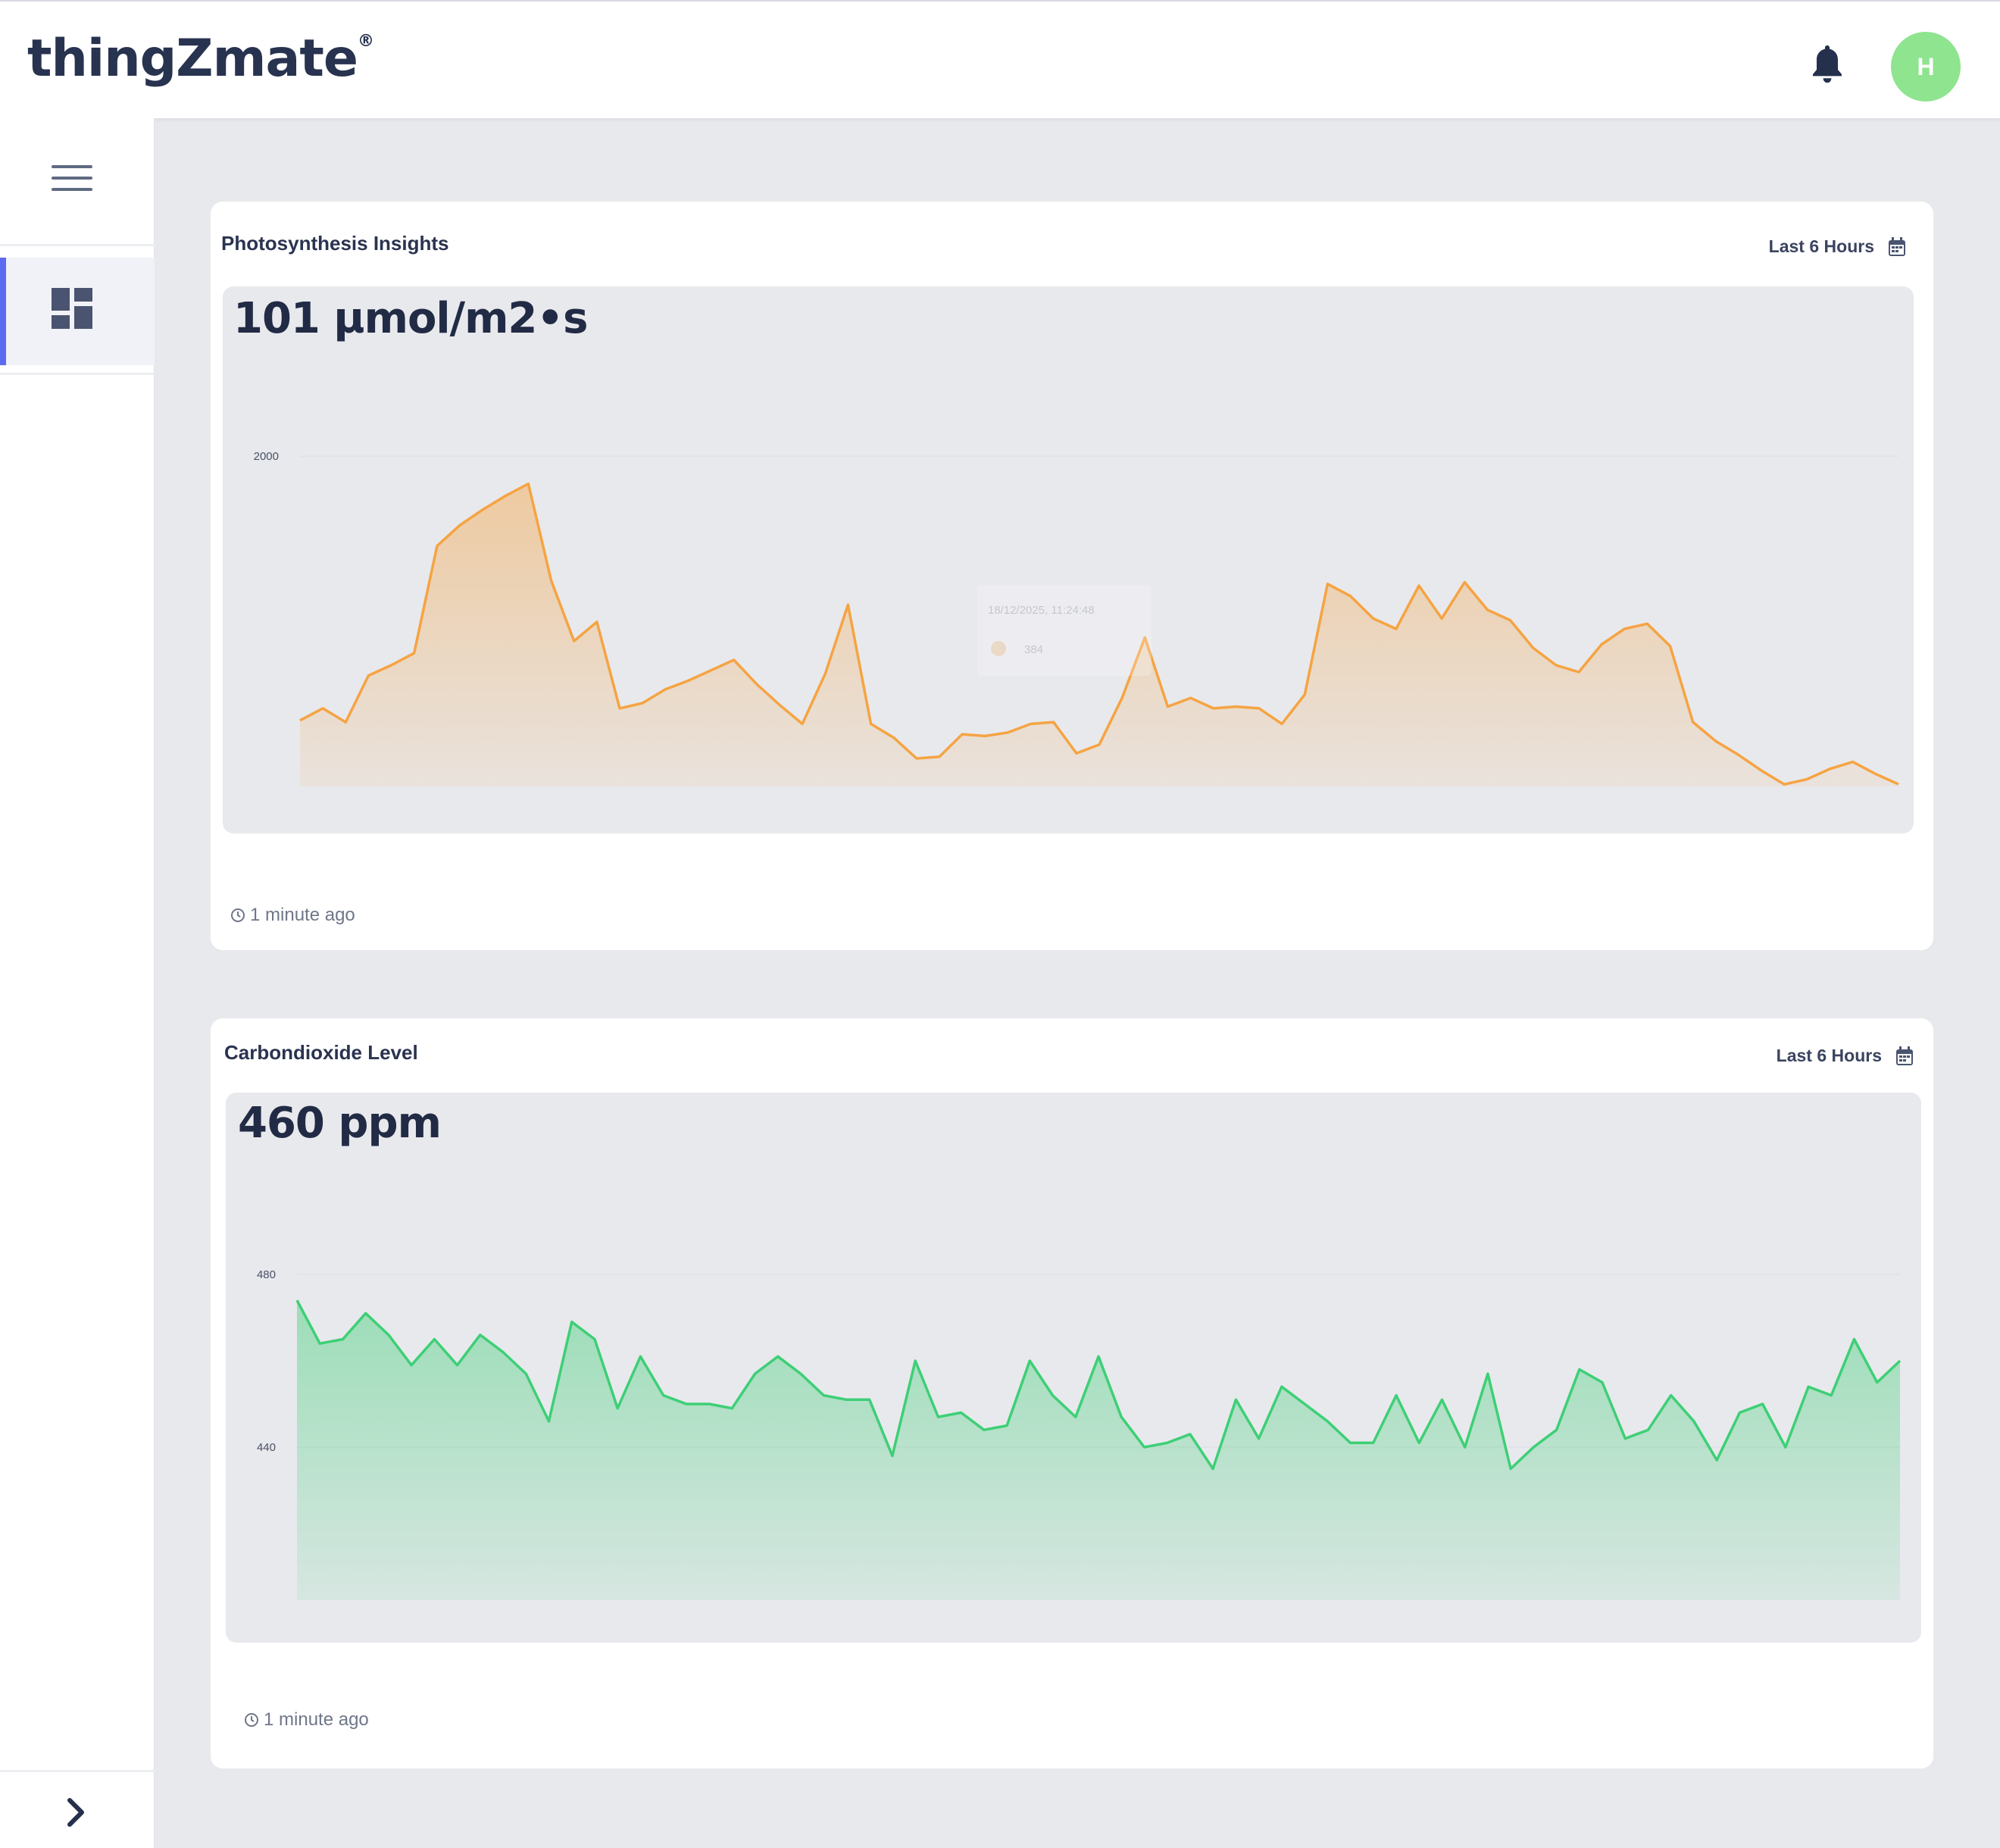  I want to click on current-value: 460 ppm, so click(340, 1123).